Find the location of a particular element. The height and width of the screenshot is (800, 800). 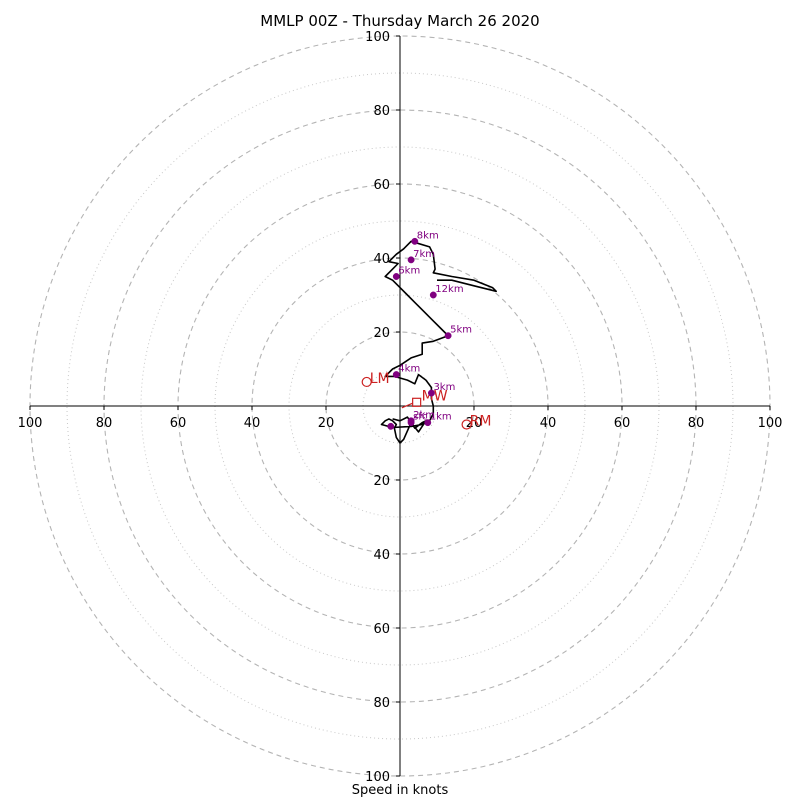

height-label-8km: 8km is located at coordinates (428, 235).